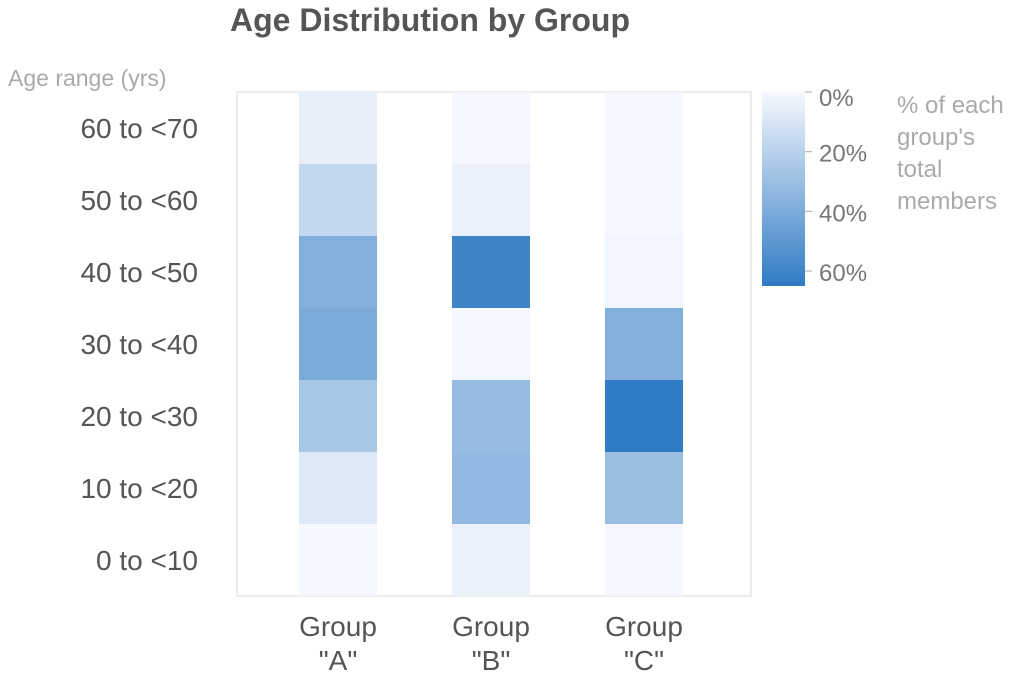 The width and height of the screenshot is (1024, 675). Describe the element at coordinates (139, 416) in the screenshot. I see `y-tick-label: 20 to <30` at that location.